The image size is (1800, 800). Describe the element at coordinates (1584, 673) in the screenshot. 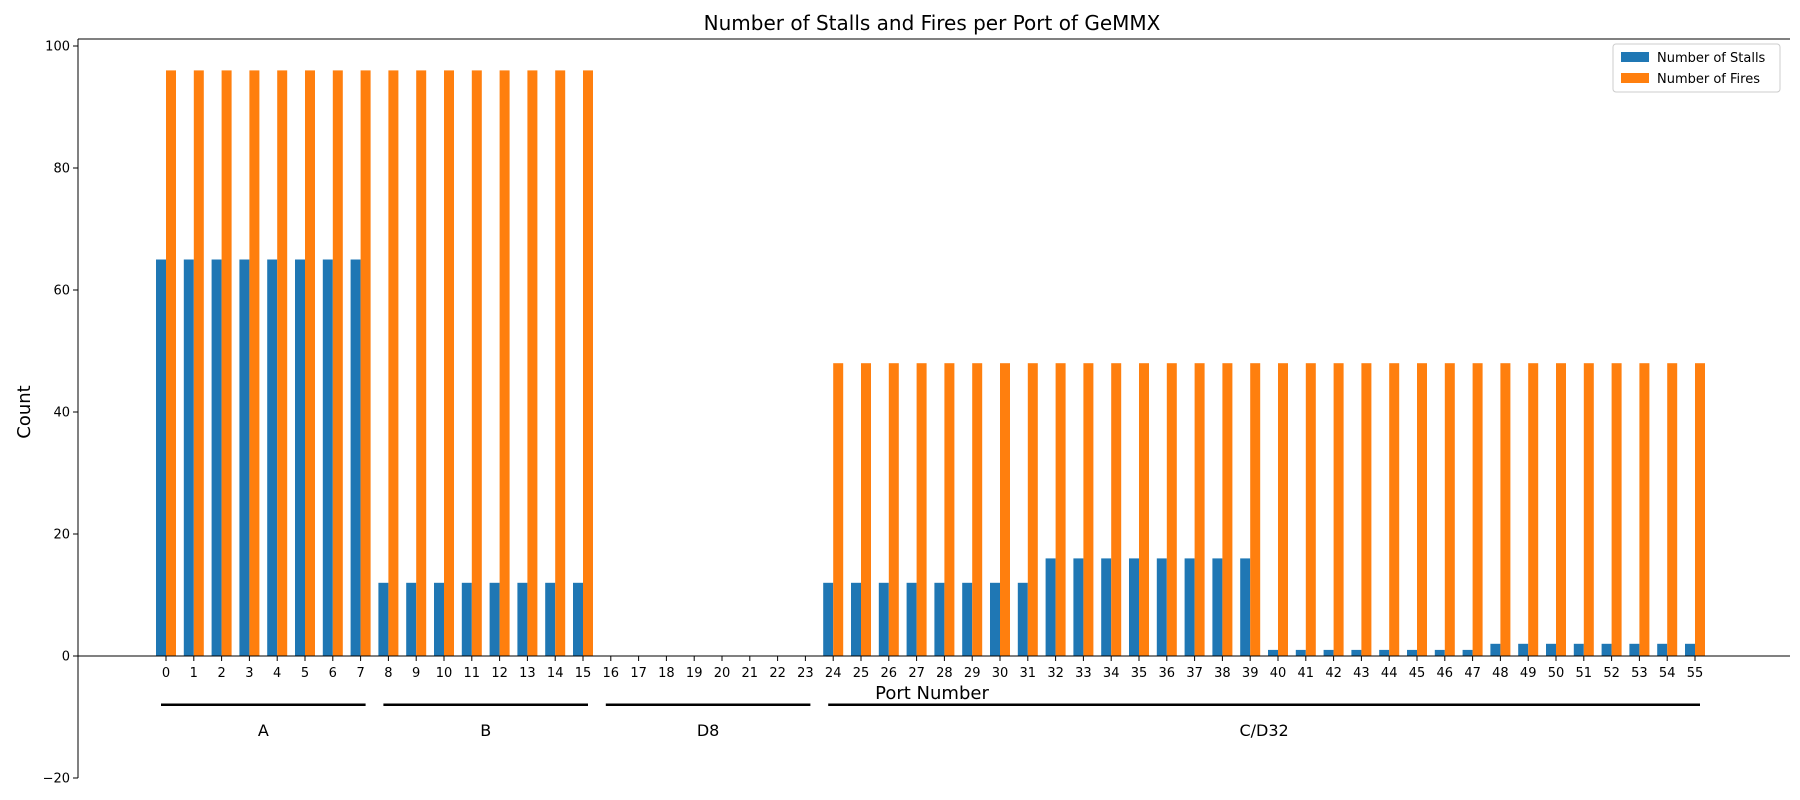

I see `x-tick-label: 51` at that location.